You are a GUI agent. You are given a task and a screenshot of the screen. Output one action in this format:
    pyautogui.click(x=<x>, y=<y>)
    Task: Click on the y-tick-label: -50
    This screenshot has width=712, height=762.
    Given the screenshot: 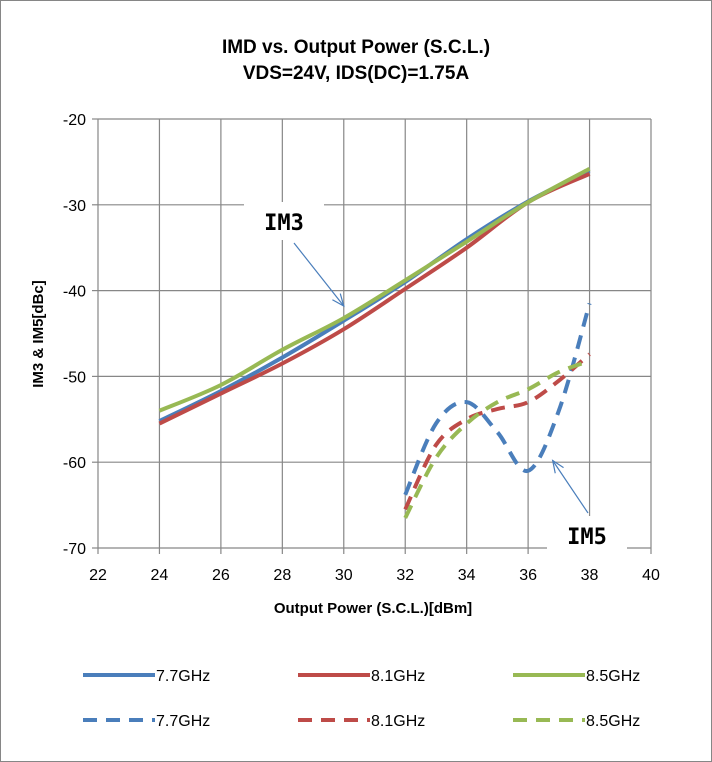 What is the action you would take?
    pyautogui.click(x=74, y=377)
    